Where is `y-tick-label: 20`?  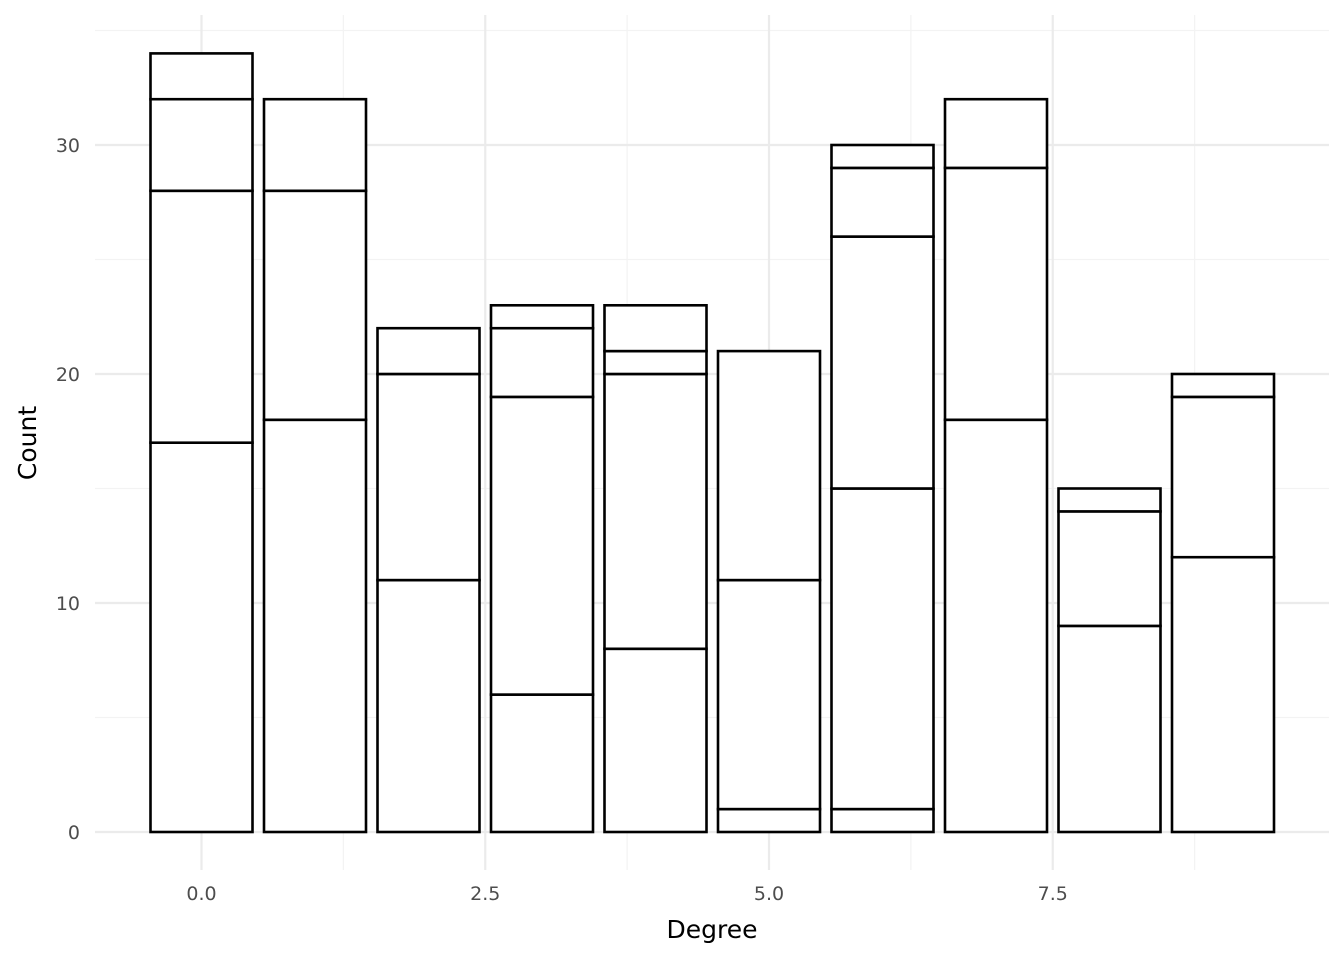
y-tick-label: 20 is located at coordinates (68, 375).